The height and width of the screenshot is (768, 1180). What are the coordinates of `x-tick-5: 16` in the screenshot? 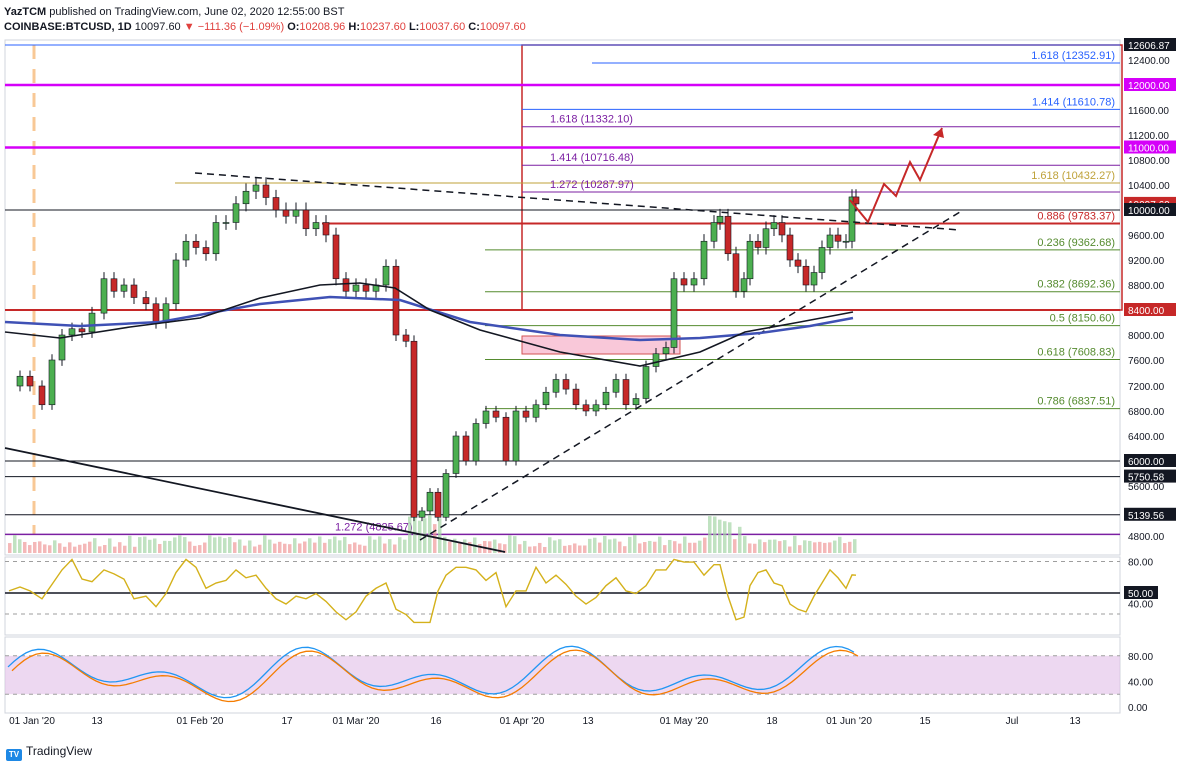 It's located at (436, 721).